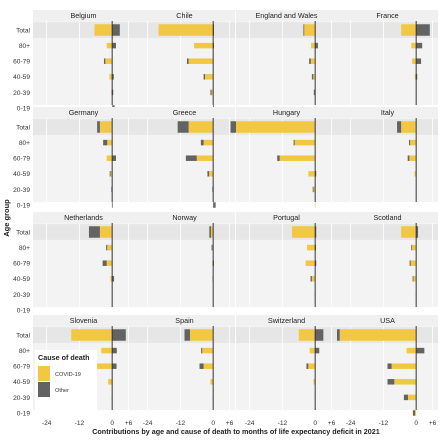  I want to click on y-axis-label: Age group, so click(6, 218).